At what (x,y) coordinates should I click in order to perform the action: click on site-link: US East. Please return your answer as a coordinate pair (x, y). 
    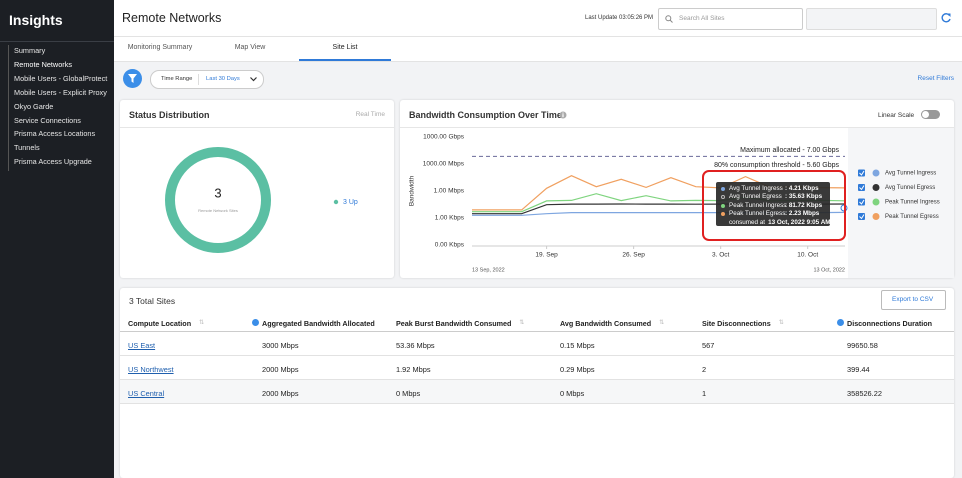
    Looking at the image, I should click on (142, 345).